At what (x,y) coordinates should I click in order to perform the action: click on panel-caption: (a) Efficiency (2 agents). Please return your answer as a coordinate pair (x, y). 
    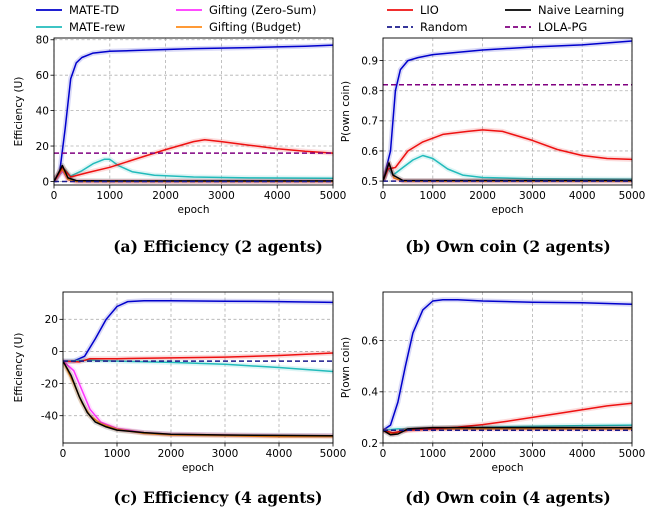
    Looking at the image, I should click on (218, 246).